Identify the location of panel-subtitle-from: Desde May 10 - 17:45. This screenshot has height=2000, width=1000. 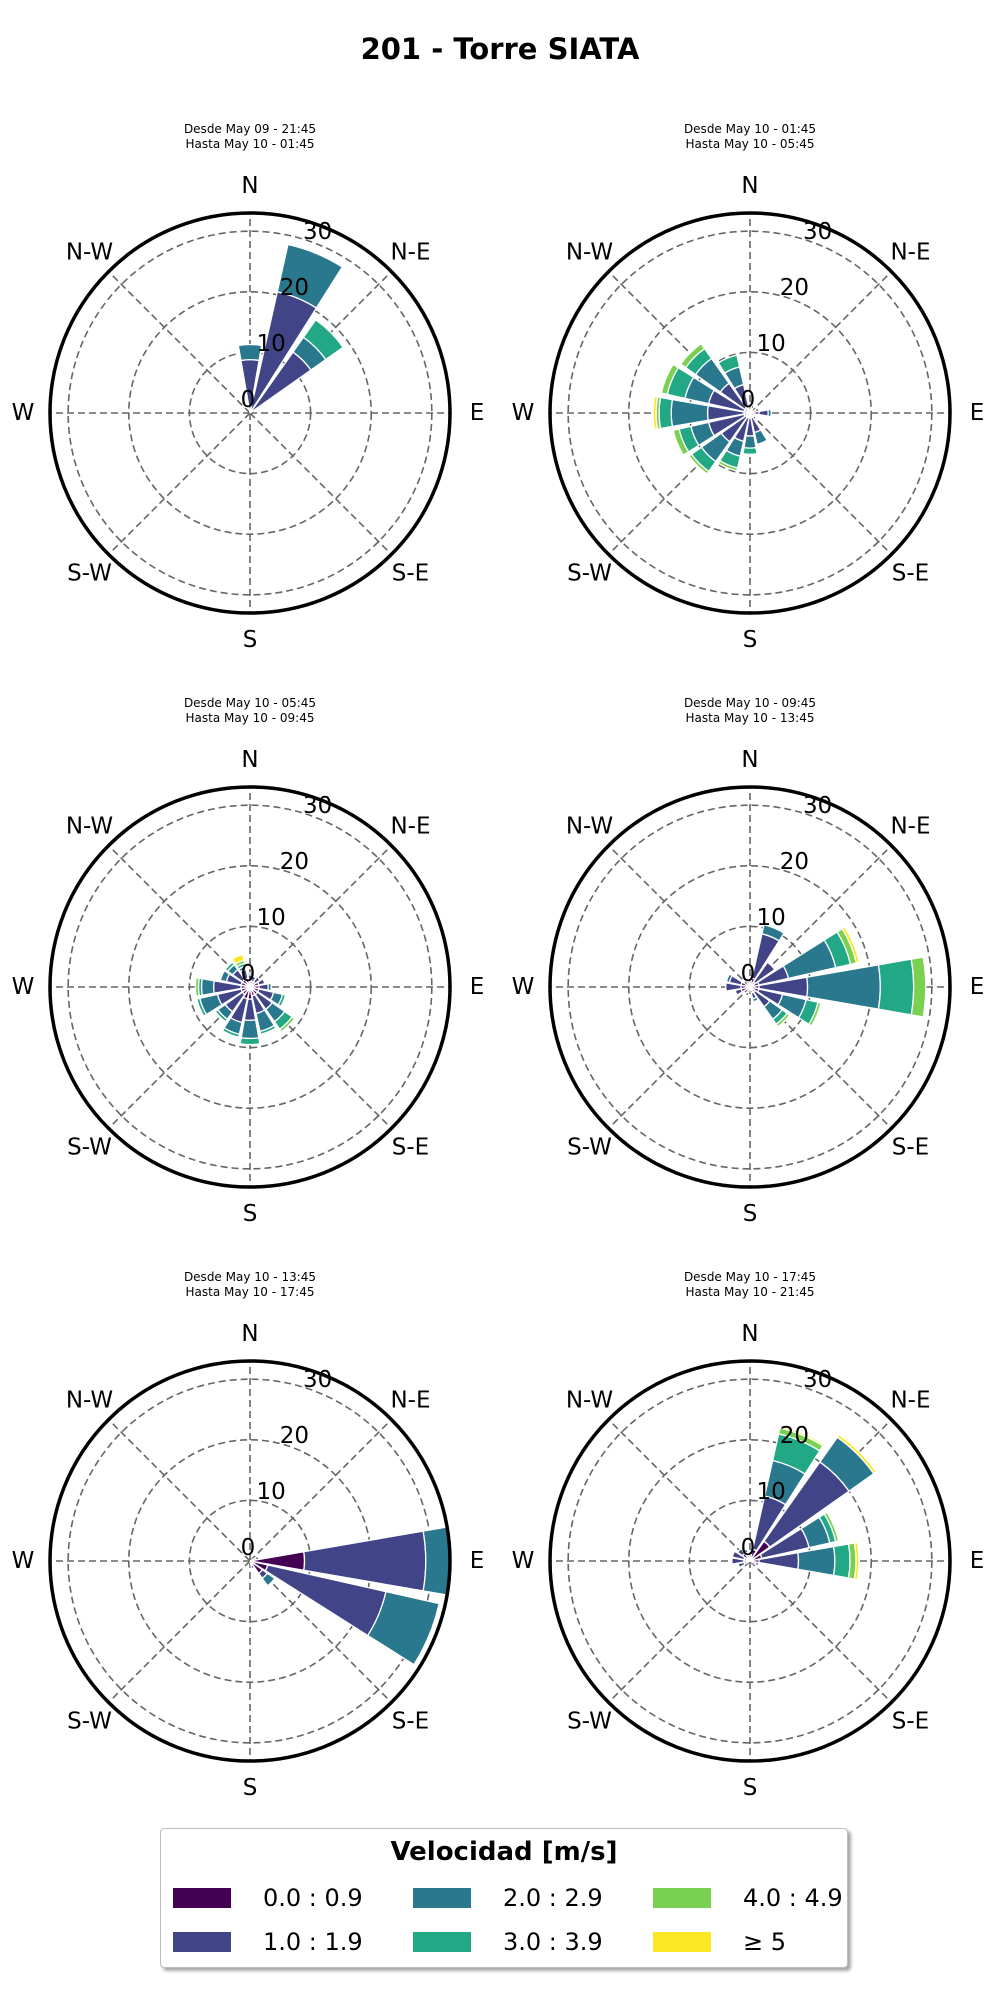
(750, 1277).